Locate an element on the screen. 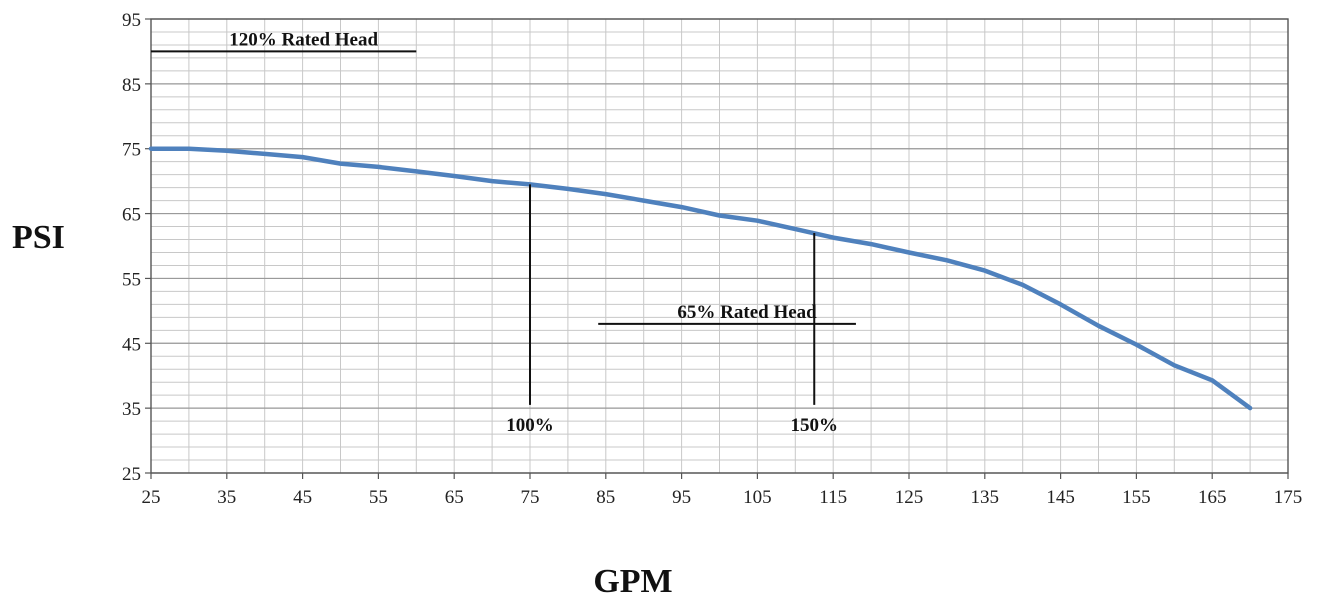 Image resolution: width=1319 pixels, height=602 pixels. x-tick-label: 145 is located at coordinates (1060, 497).